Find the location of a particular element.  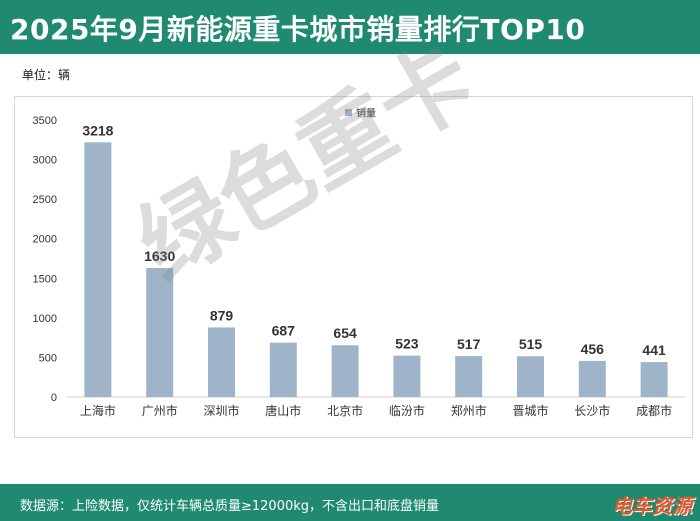

y-tick-label: 2500 is located at coordinates (45, 200).